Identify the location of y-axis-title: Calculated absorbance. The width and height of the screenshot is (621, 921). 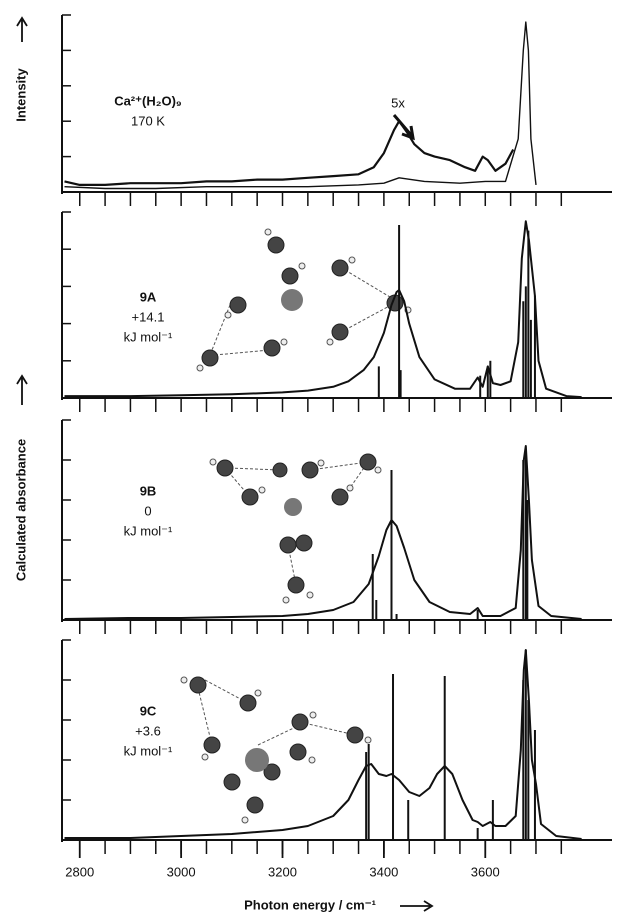
(20, 510).